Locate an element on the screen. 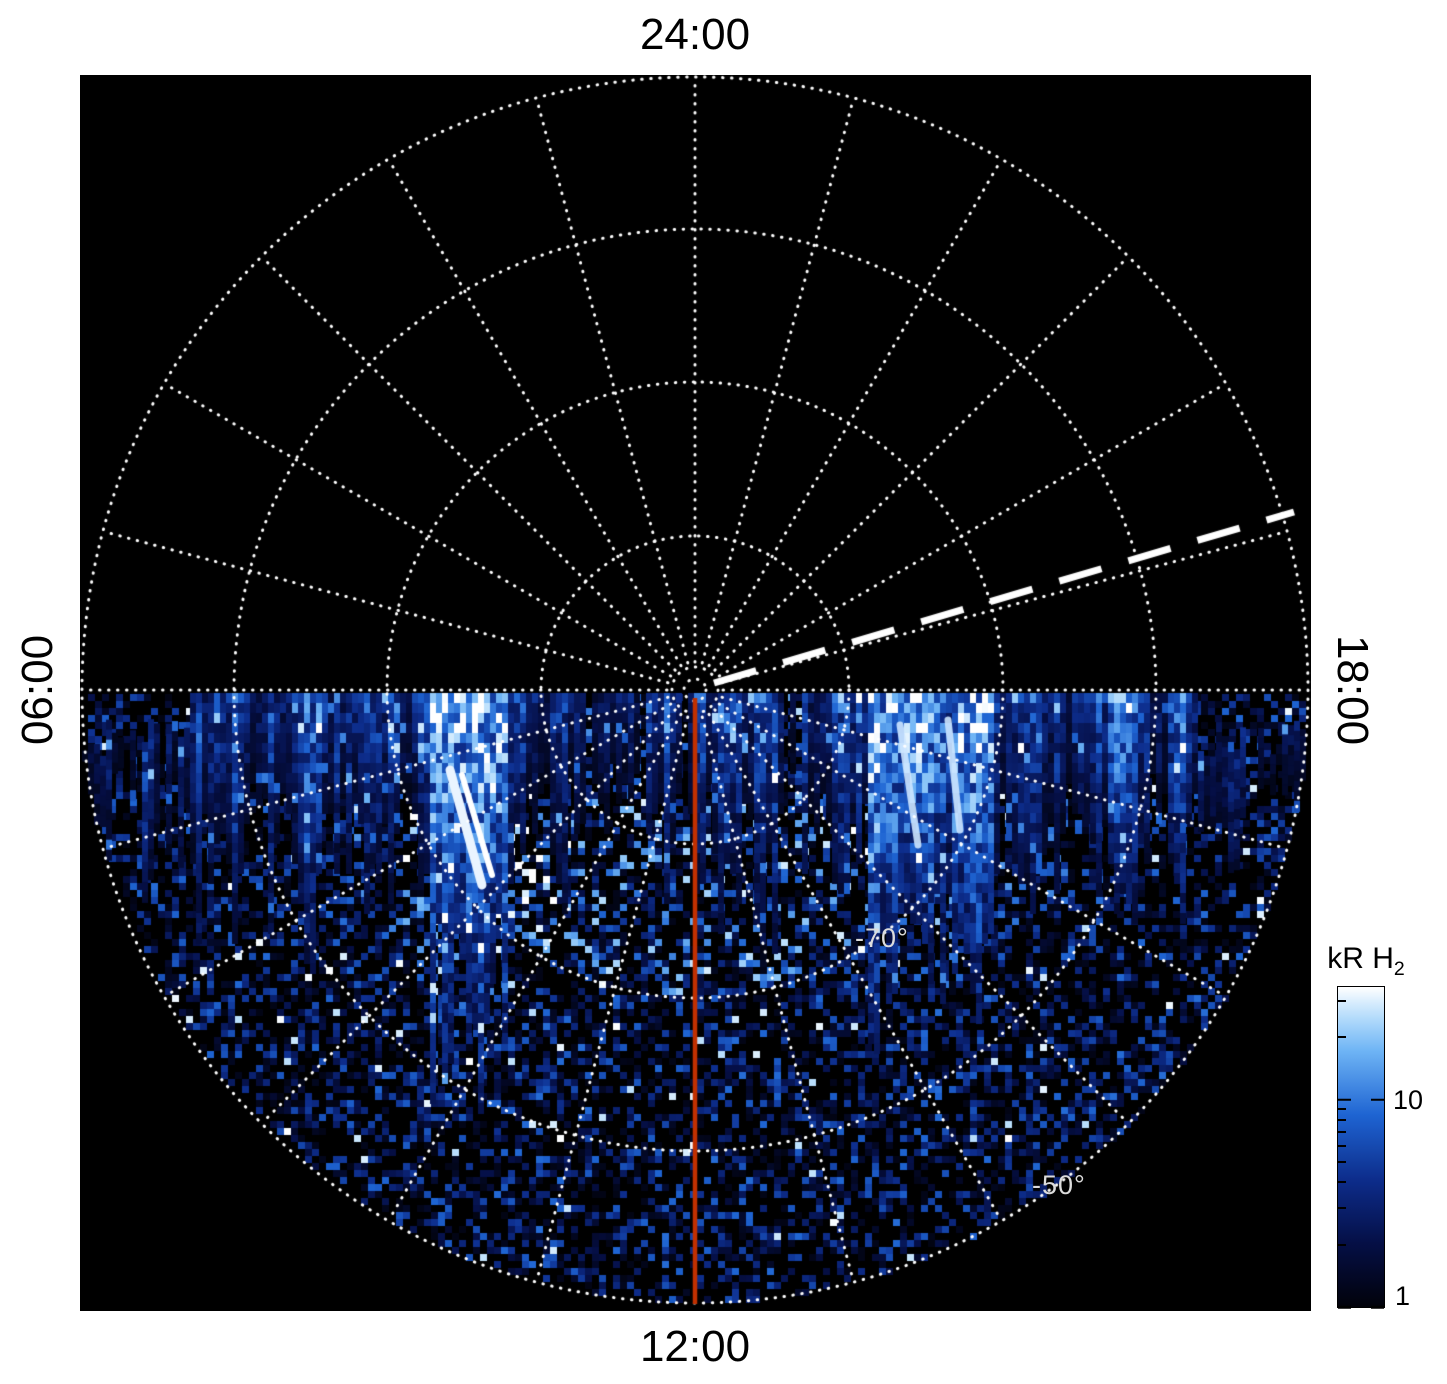 Image resolution: width=1447 pixels, height=1384 pixels. time-label-0600: 06:00 is located at coordinates (37, 690).